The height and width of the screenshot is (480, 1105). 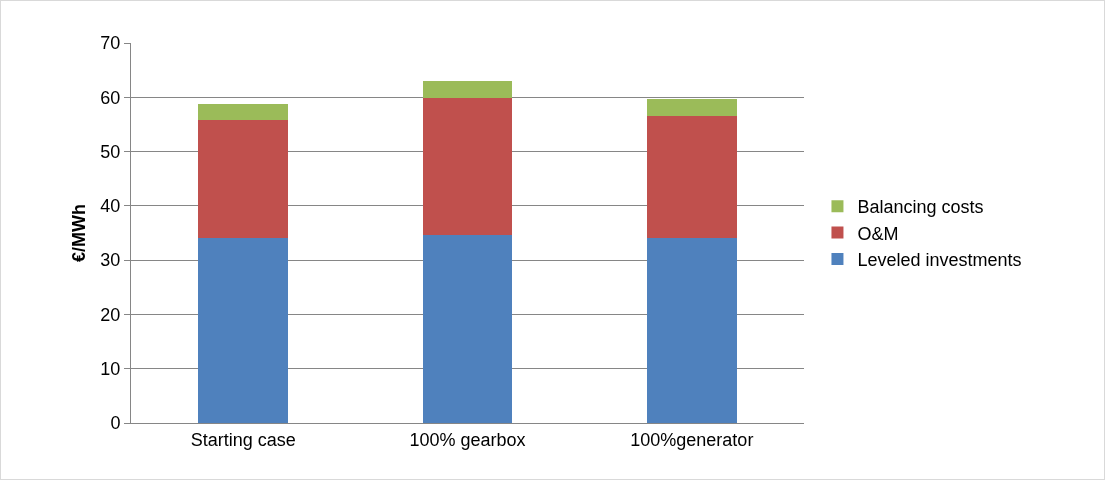 I want to click on y-tick-label: 50, so click(x=110, y=151).